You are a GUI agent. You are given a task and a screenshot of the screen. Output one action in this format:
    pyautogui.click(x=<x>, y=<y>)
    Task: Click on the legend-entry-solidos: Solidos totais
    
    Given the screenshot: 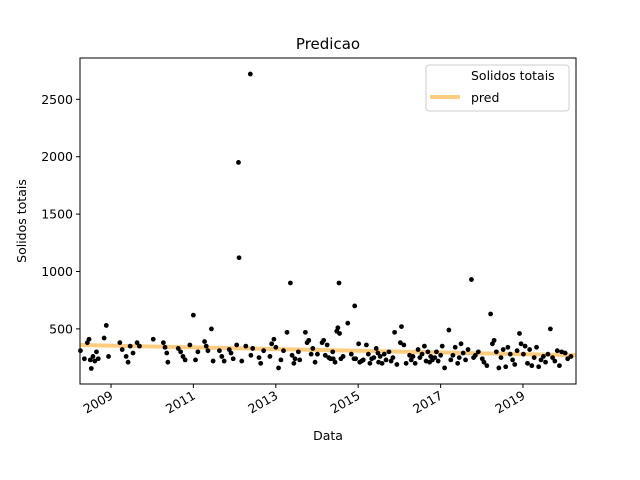 What is the action you would take?
    pyautogui.click(x=513, y=75)
    